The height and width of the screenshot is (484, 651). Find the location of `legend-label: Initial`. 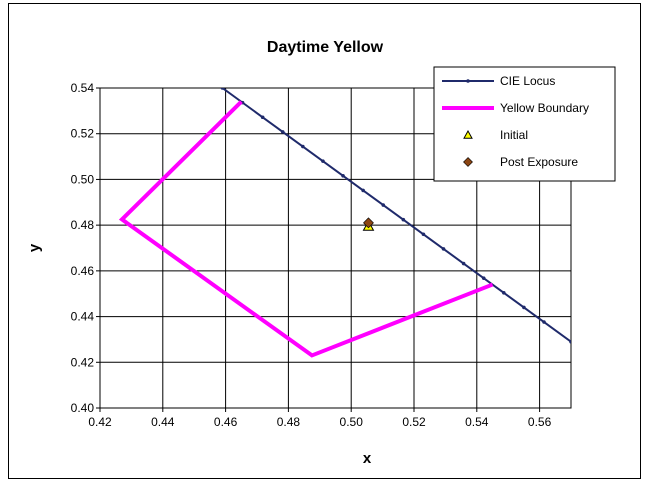

legend-label: Initial is located at coordinates (514, 135).